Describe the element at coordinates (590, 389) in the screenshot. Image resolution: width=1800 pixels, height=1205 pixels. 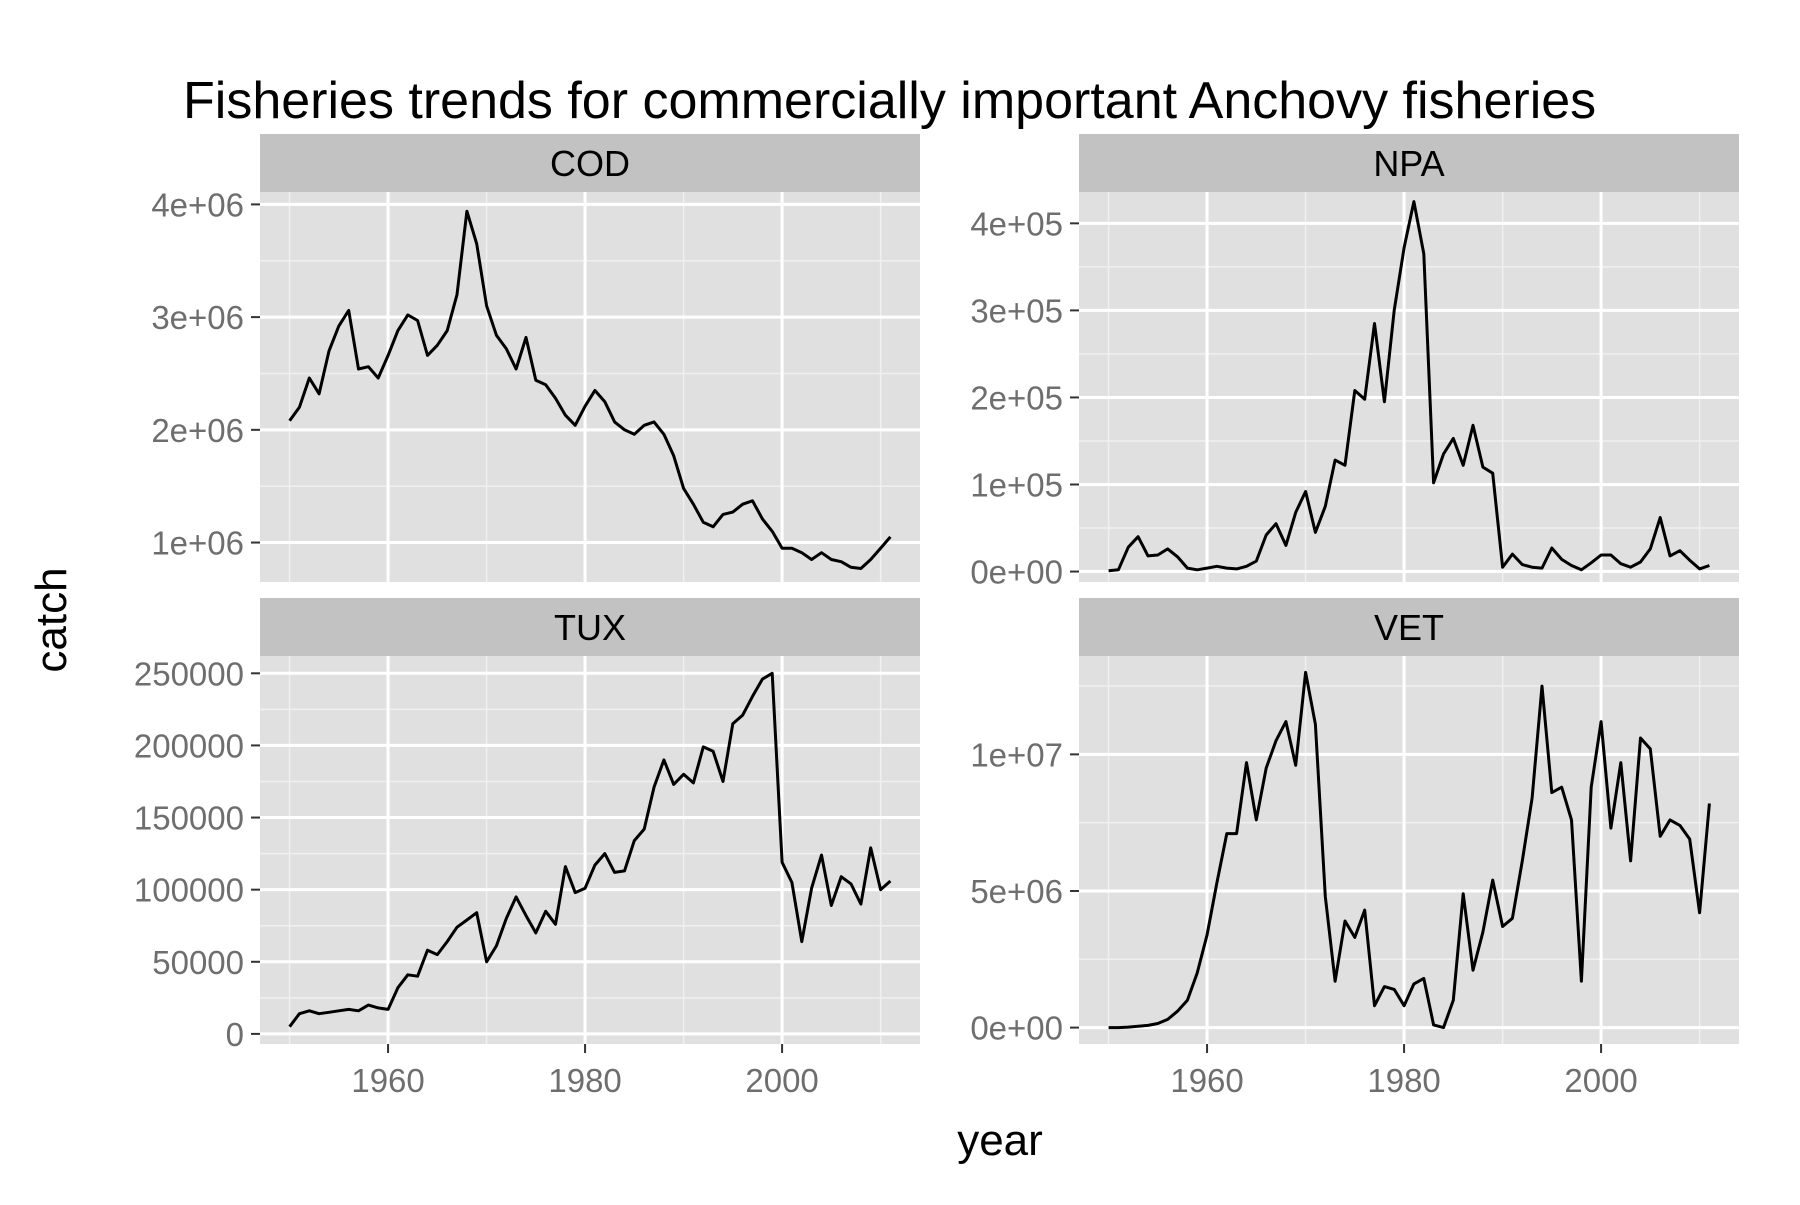
I see `series-line-cod` at that location.